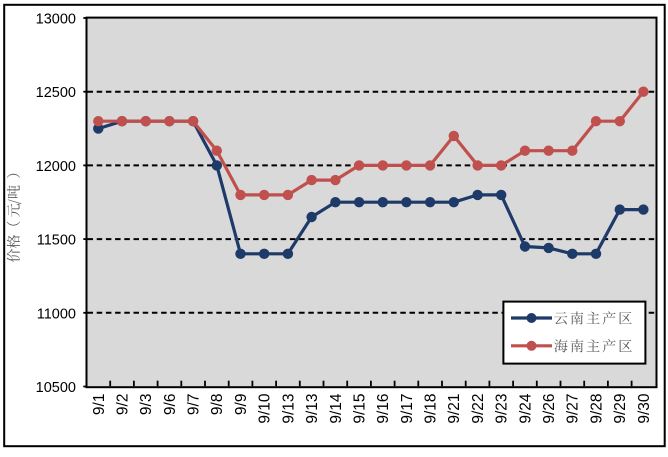  I want to click on svg-text: 9/30, so click(644, 408).